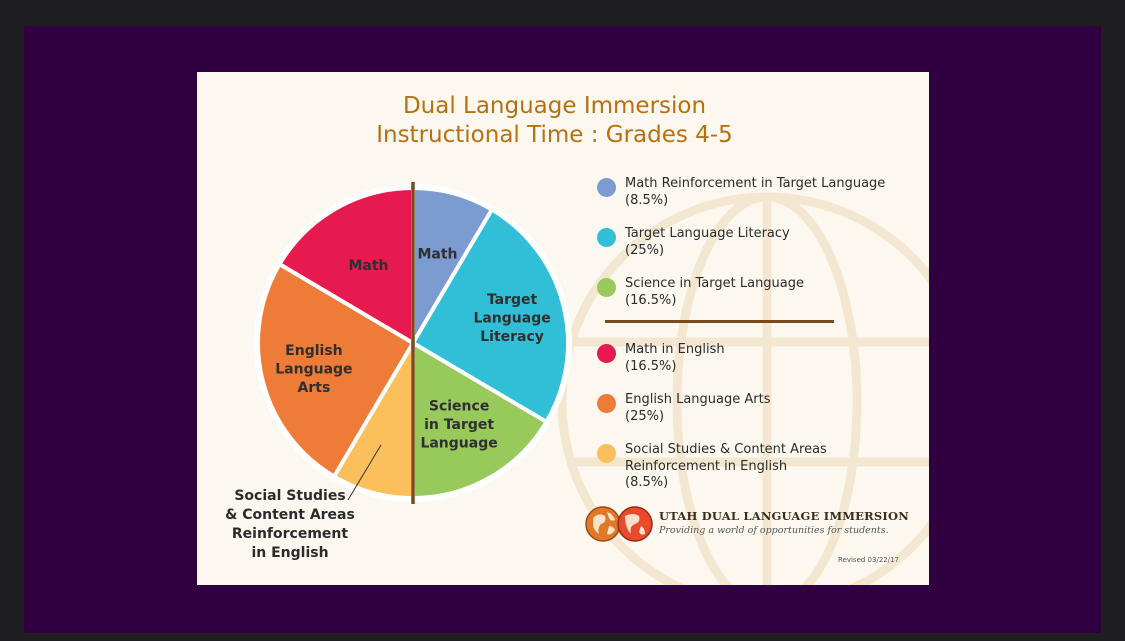 The image size is (1125, 641). Describe the element at coordinates (511, 318) in the screenshot. I see `slice-label: Target Language Literacy` at that location.